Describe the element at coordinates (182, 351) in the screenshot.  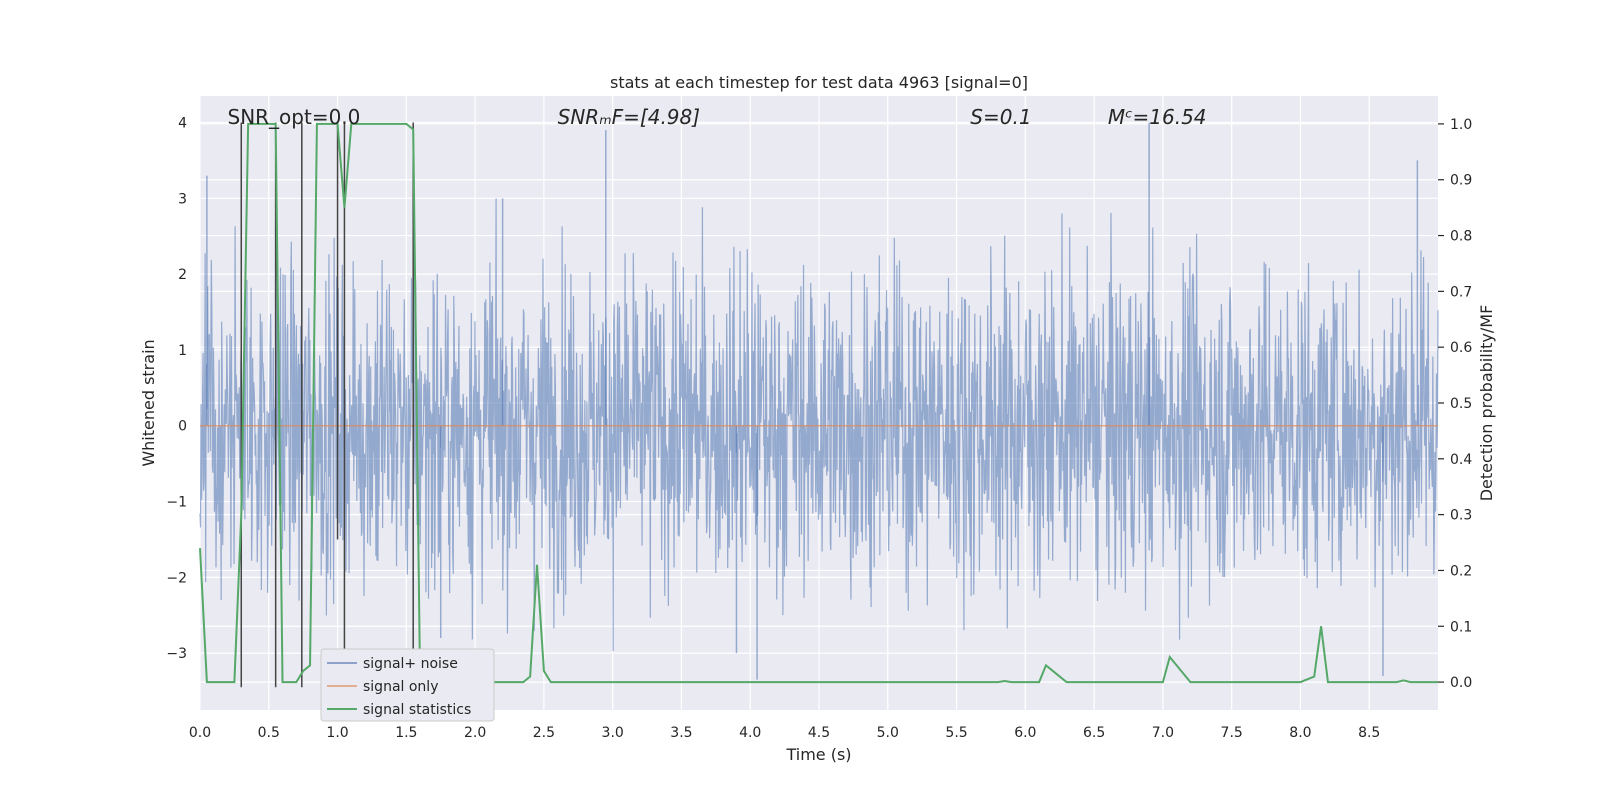
I see `y-tick-label: 1` at that location.